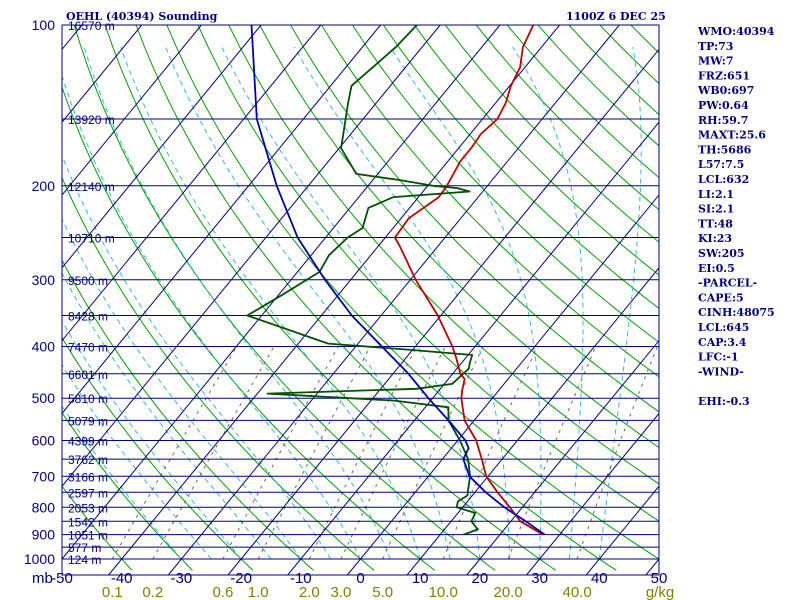  Describe the element at coordinates (88, 421) in the screenshot. I see `height-label: 5079 m` at that location.